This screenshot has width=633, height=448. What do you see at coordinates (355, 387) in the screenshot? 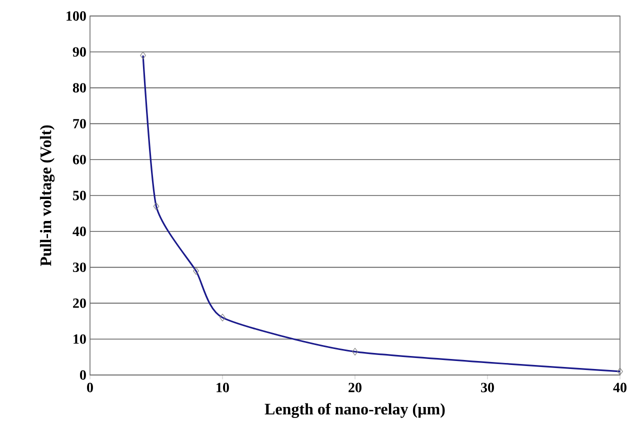
I see `x-tick-label: 20` at bounding box center [355, 387].